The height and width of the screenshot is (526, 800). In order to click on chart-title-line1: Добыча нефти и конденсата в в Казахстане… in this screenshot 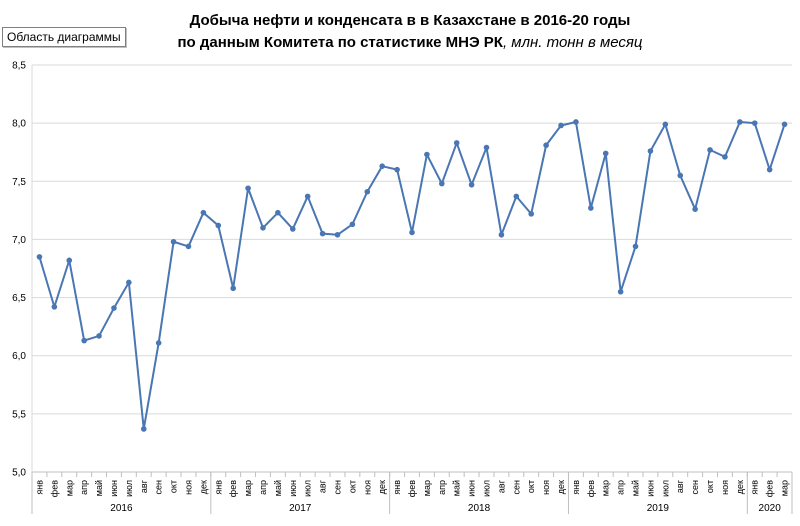, I will do `click(410, 20)`.